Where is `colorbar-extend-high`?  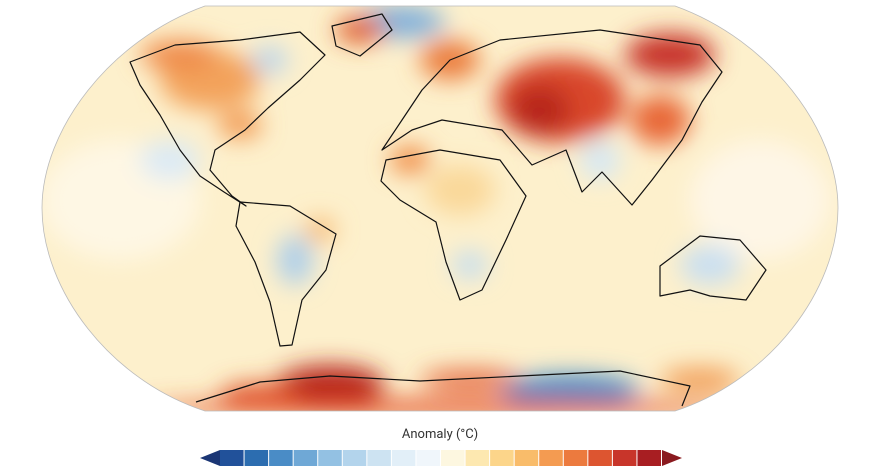
colorbar-extend-high is located at coordinates (672, 458).